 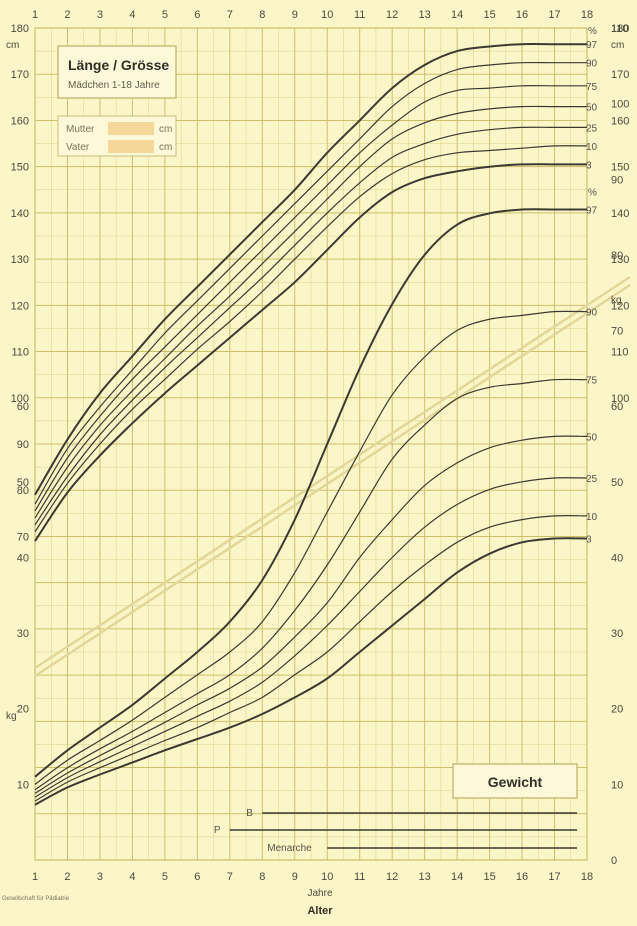 I want to click on x-tick-label-top: 9, so click(x=295, y=15).